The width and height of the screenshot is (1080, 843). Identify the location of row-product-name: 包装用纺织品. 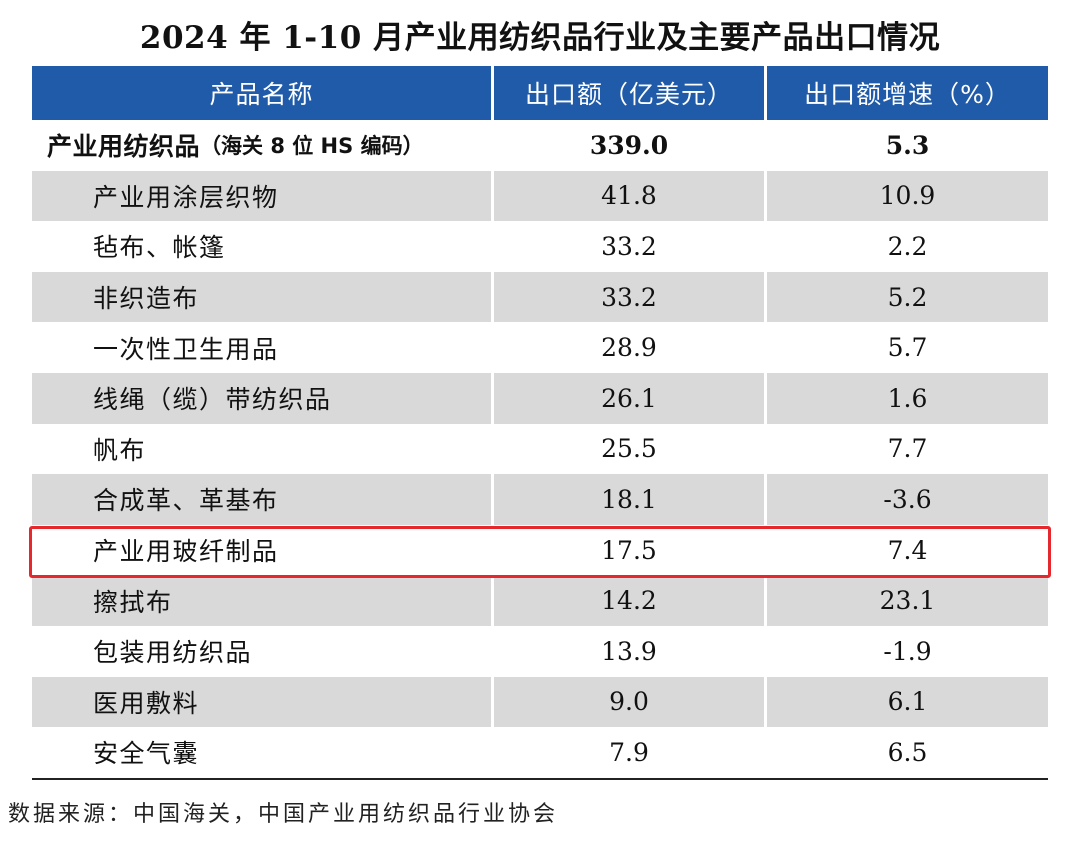
(263, 651).